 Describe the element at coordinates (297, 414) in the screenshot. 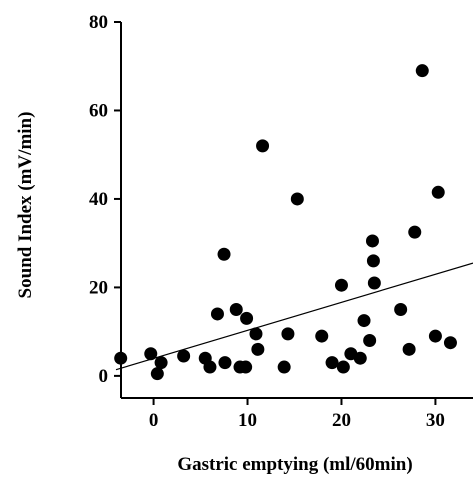

I see `x-axis-ticks: 0 10 20 30` at that location.